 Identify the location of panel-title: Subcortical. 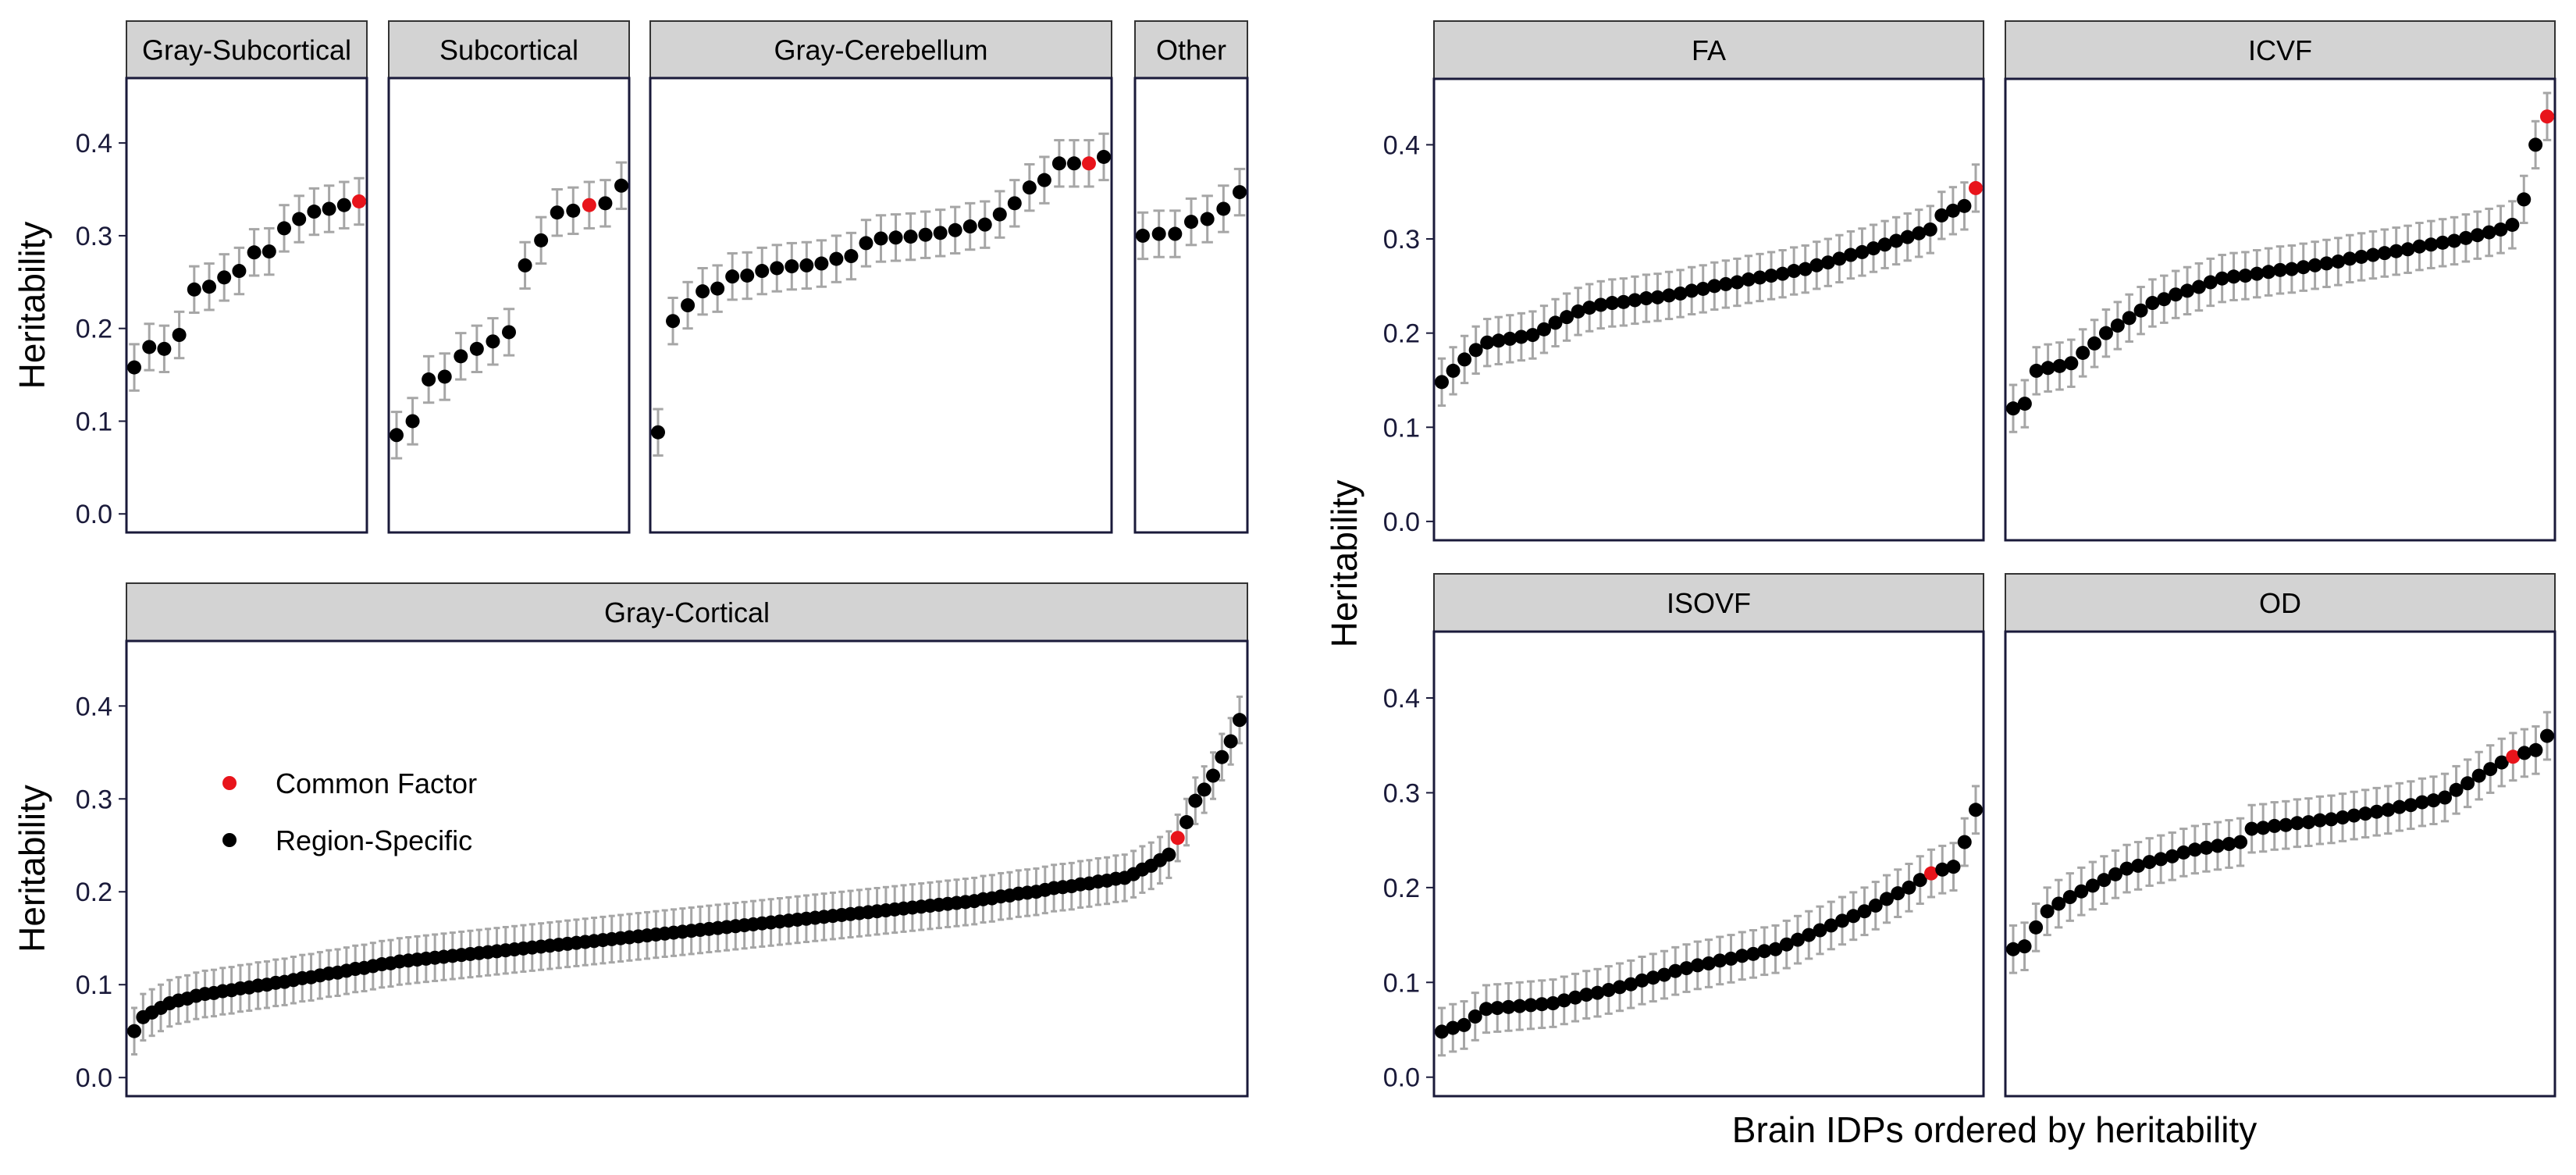
(508, 50).